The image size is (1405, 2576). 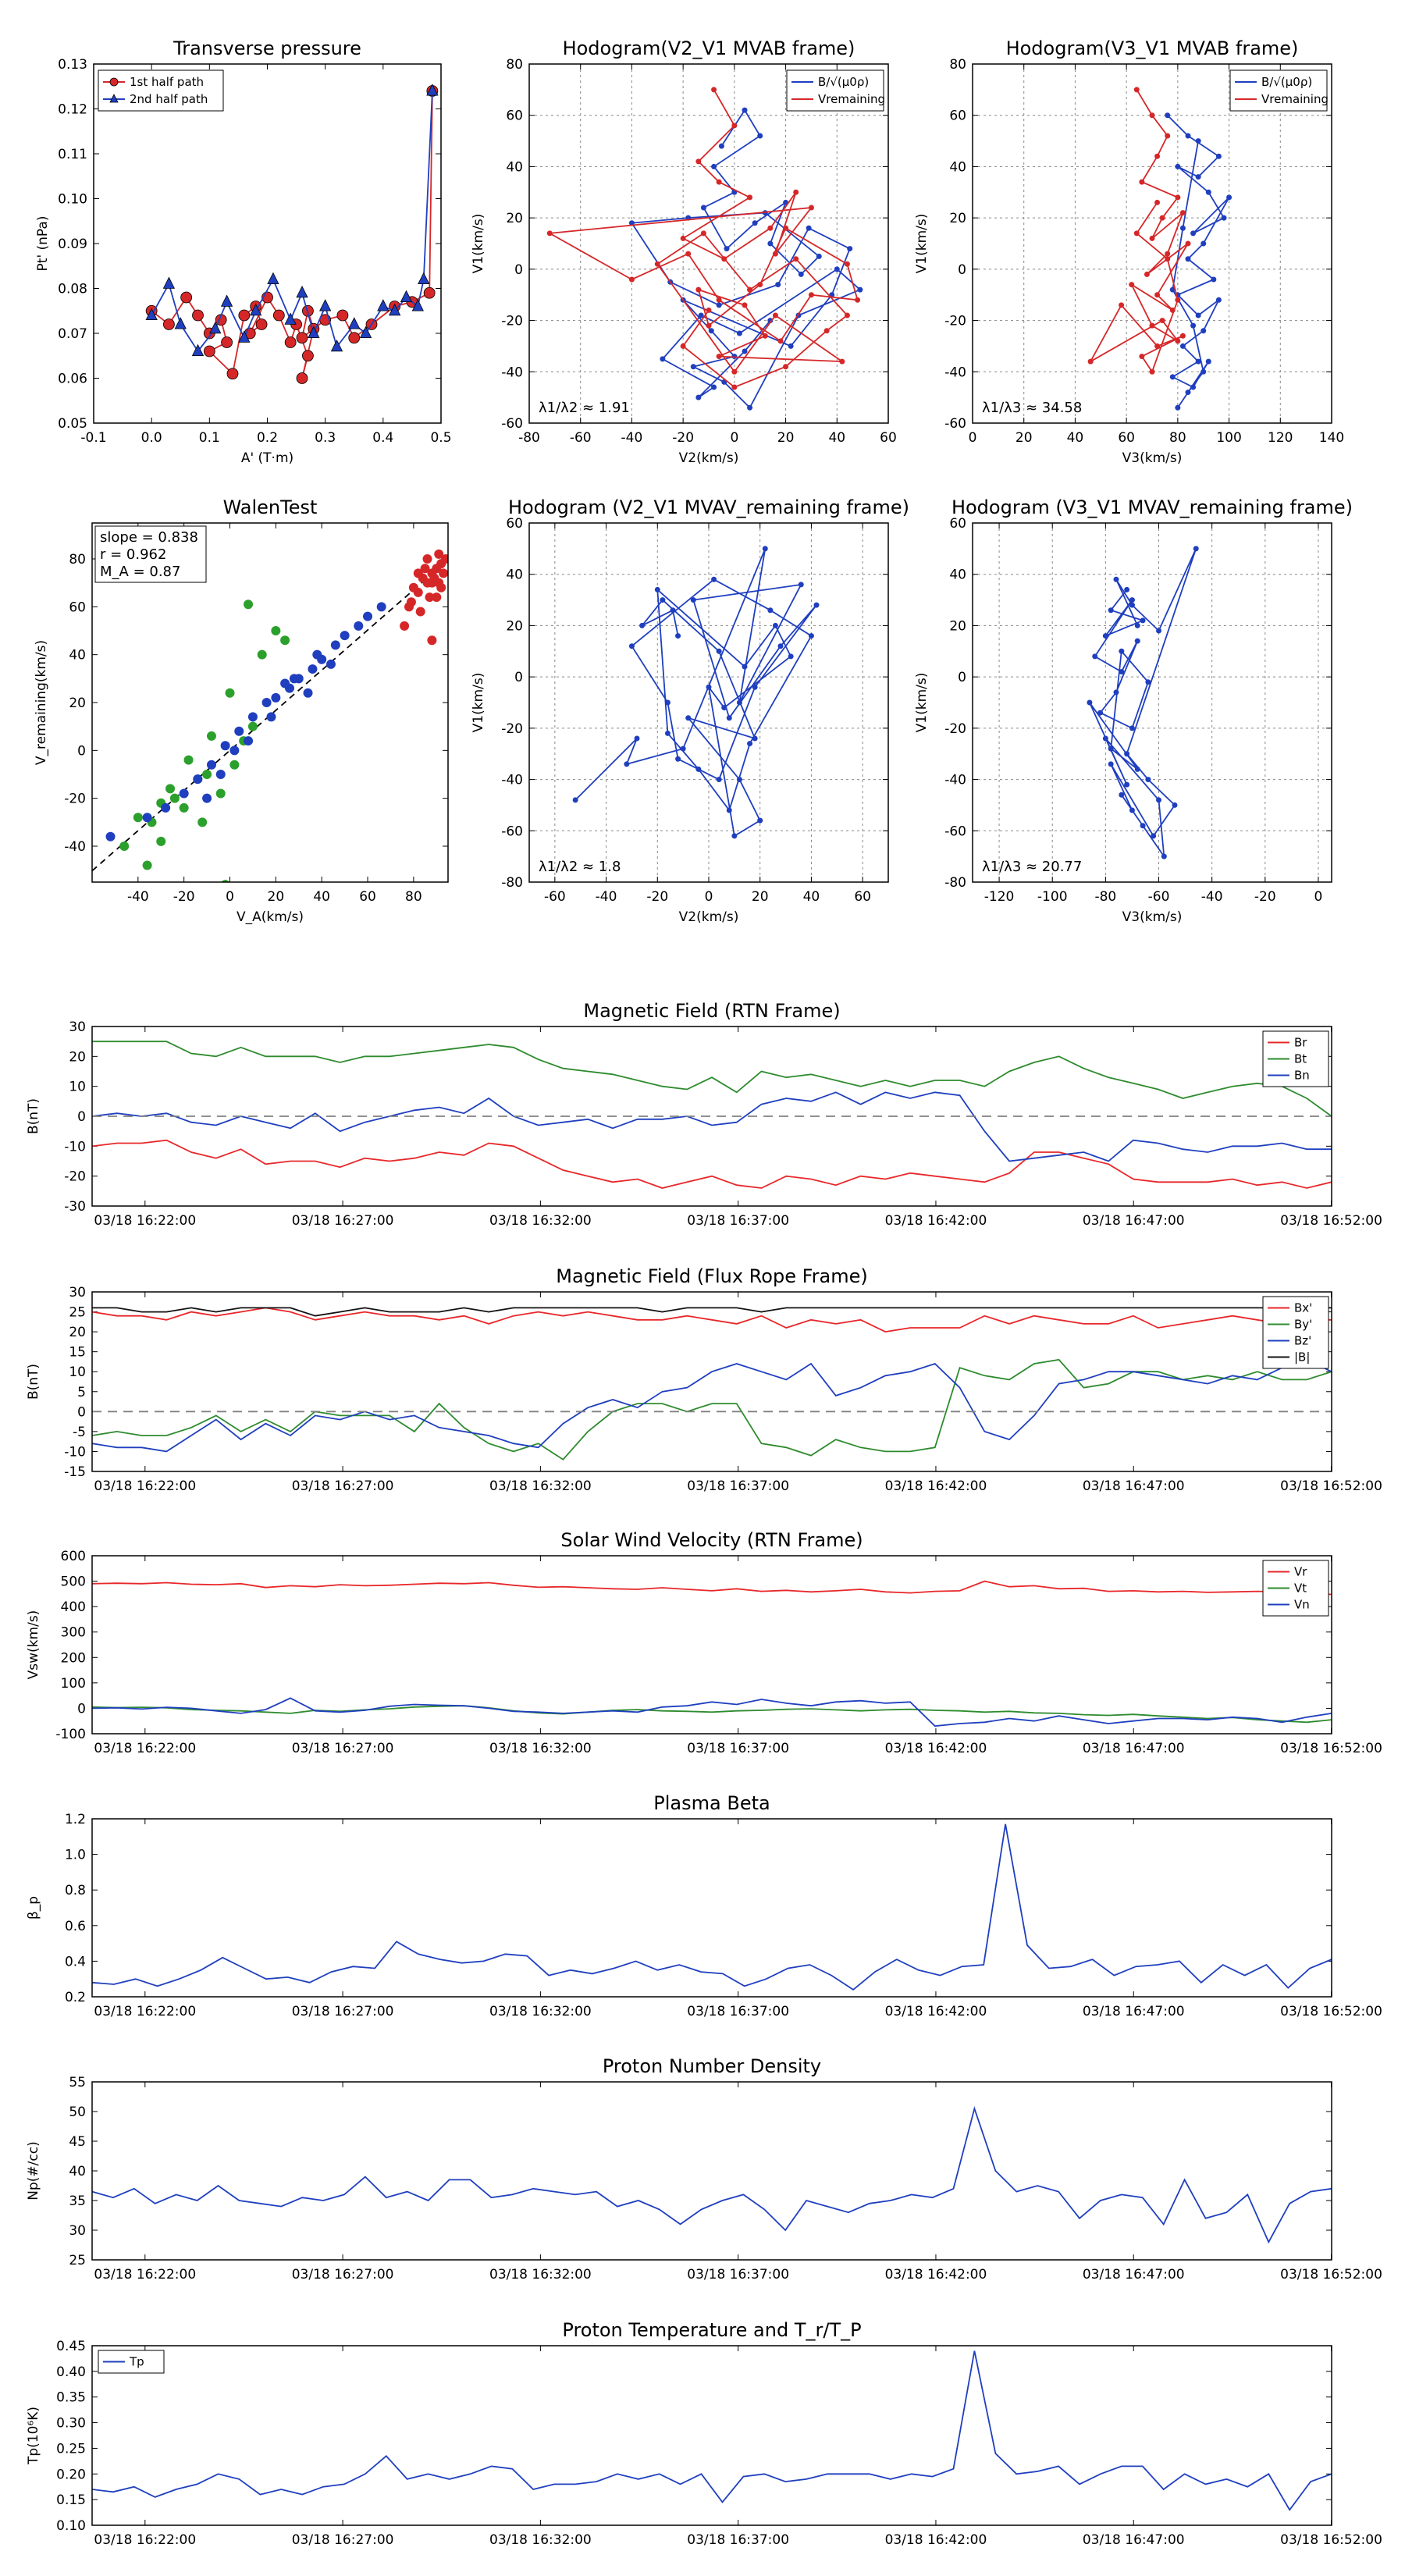 I want to click on y-tick-label: -20, so click(x=512, y=321).